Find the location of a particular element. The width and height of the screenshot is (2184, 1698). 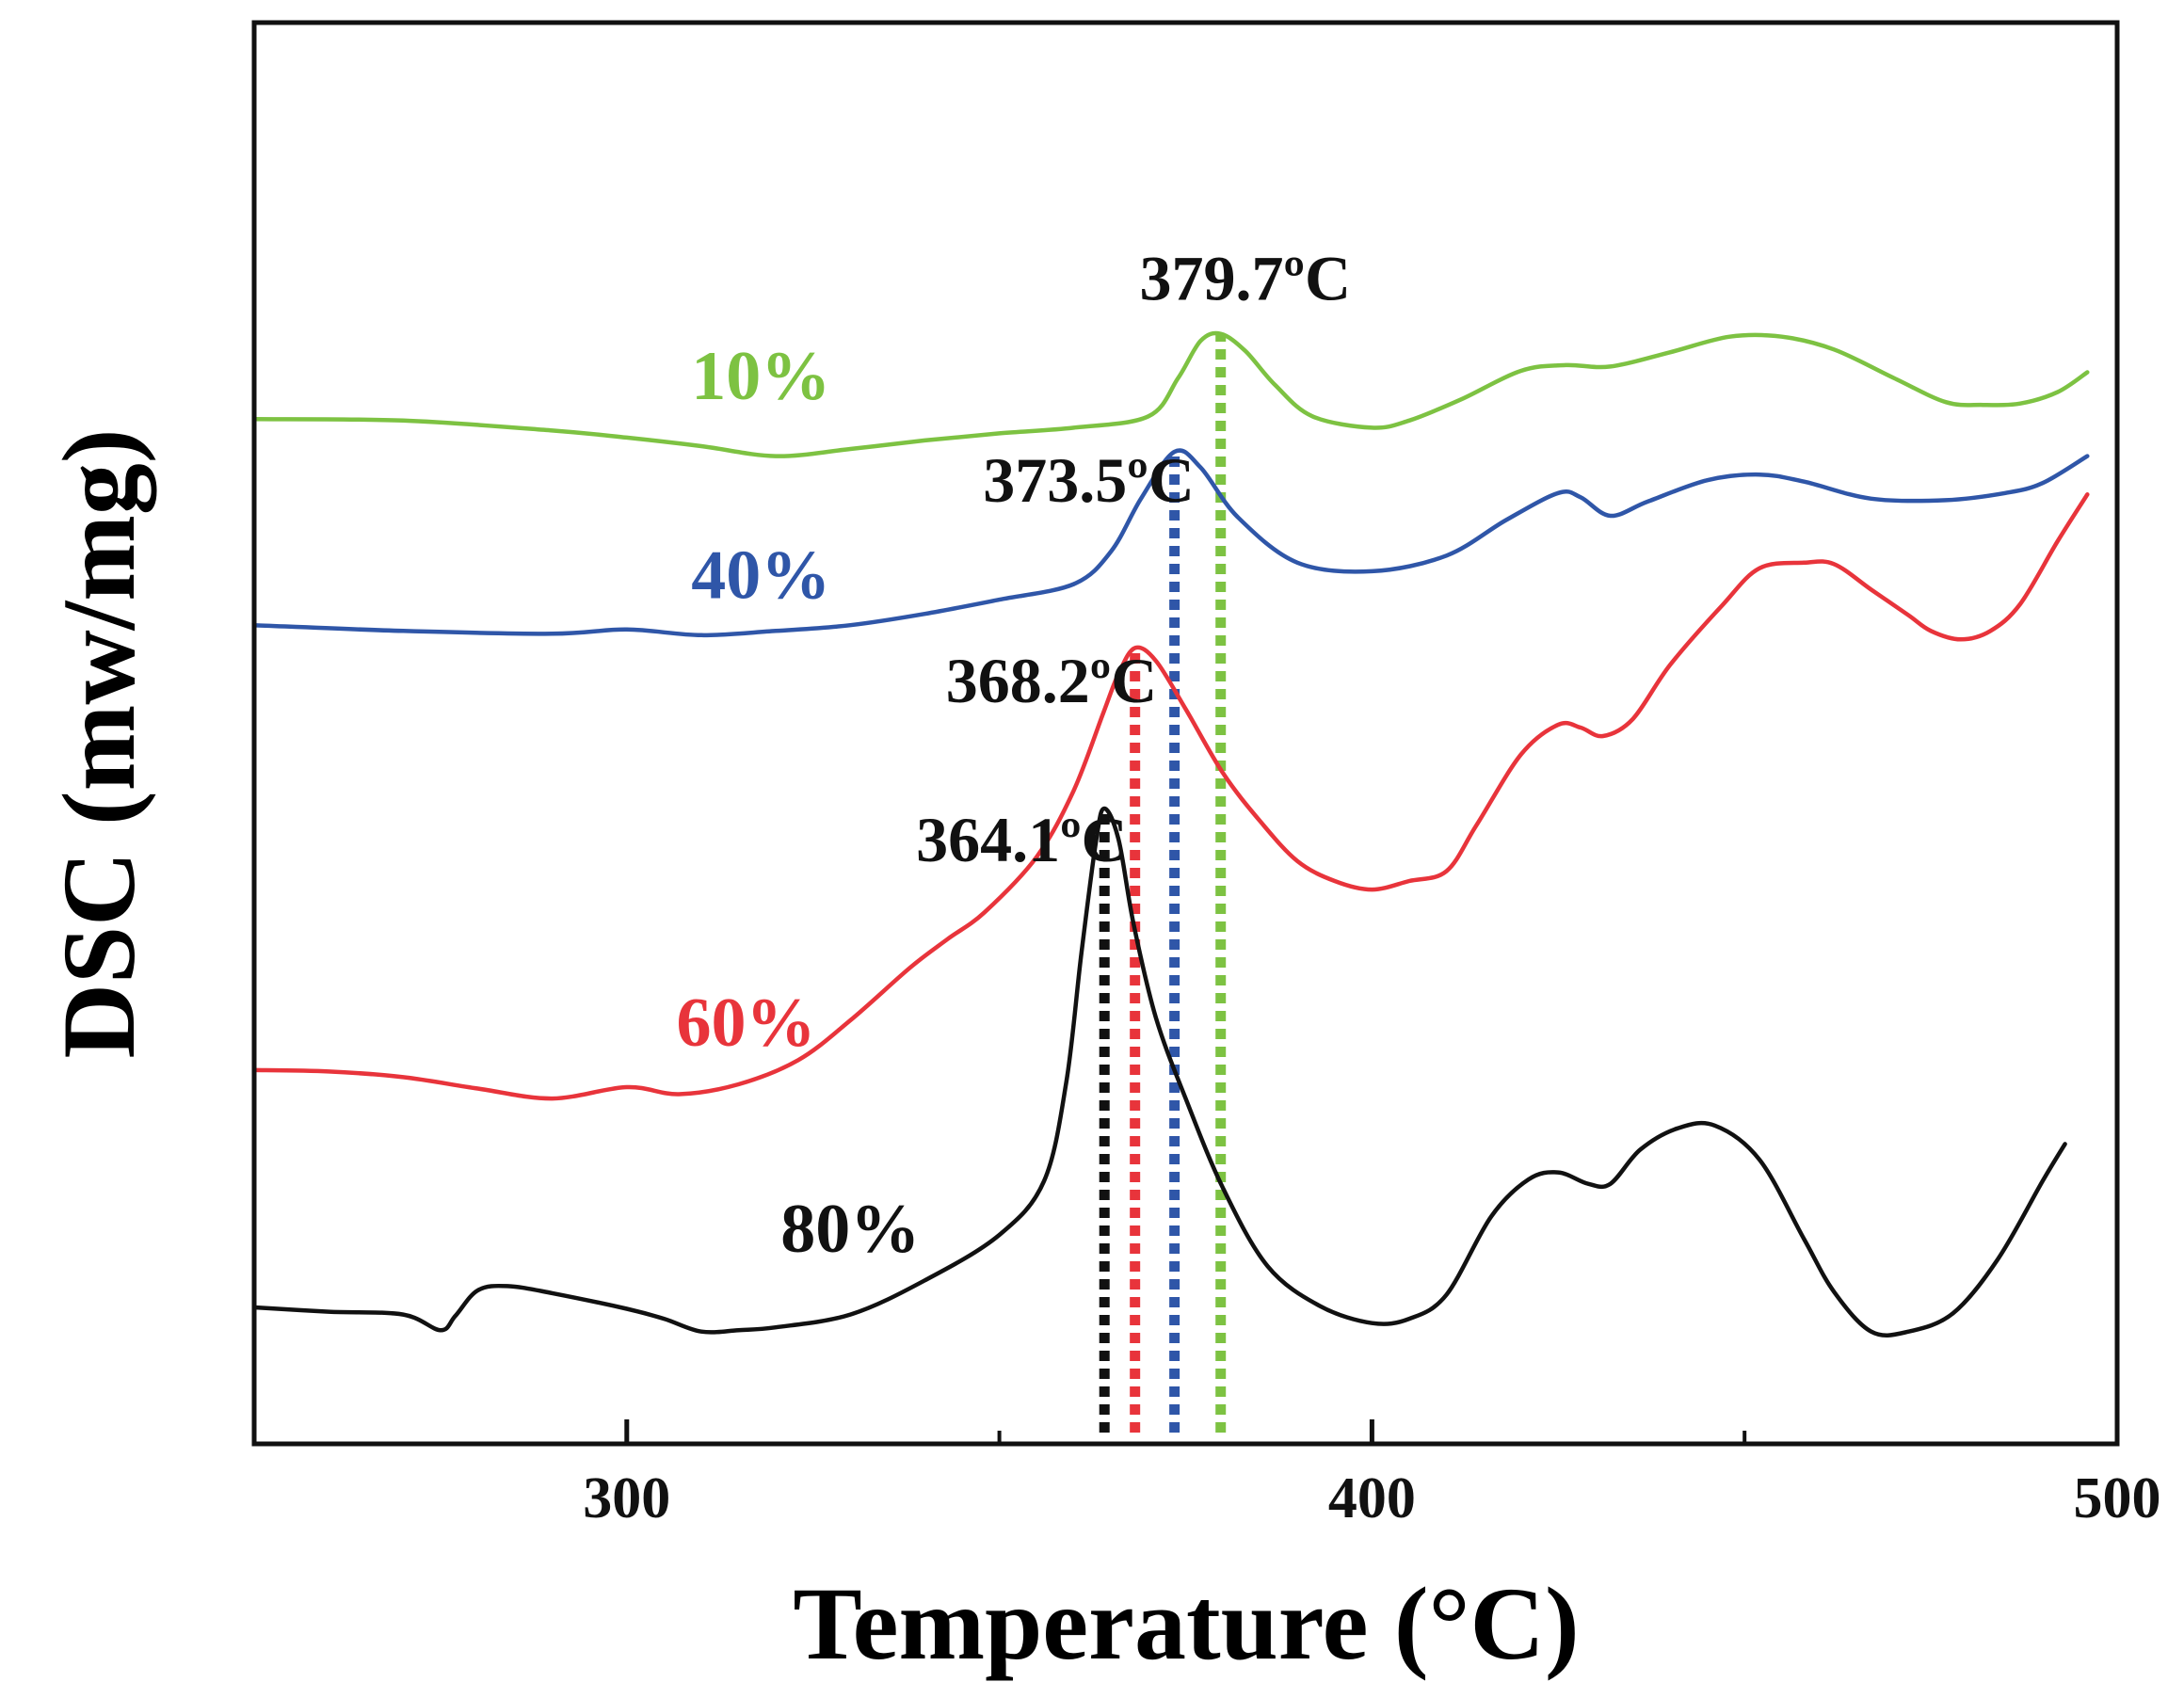

peak-labels: 379.7ºC 373.5ºC 368.2ºC 364.1ºC is located at coordinates (1133, 558).